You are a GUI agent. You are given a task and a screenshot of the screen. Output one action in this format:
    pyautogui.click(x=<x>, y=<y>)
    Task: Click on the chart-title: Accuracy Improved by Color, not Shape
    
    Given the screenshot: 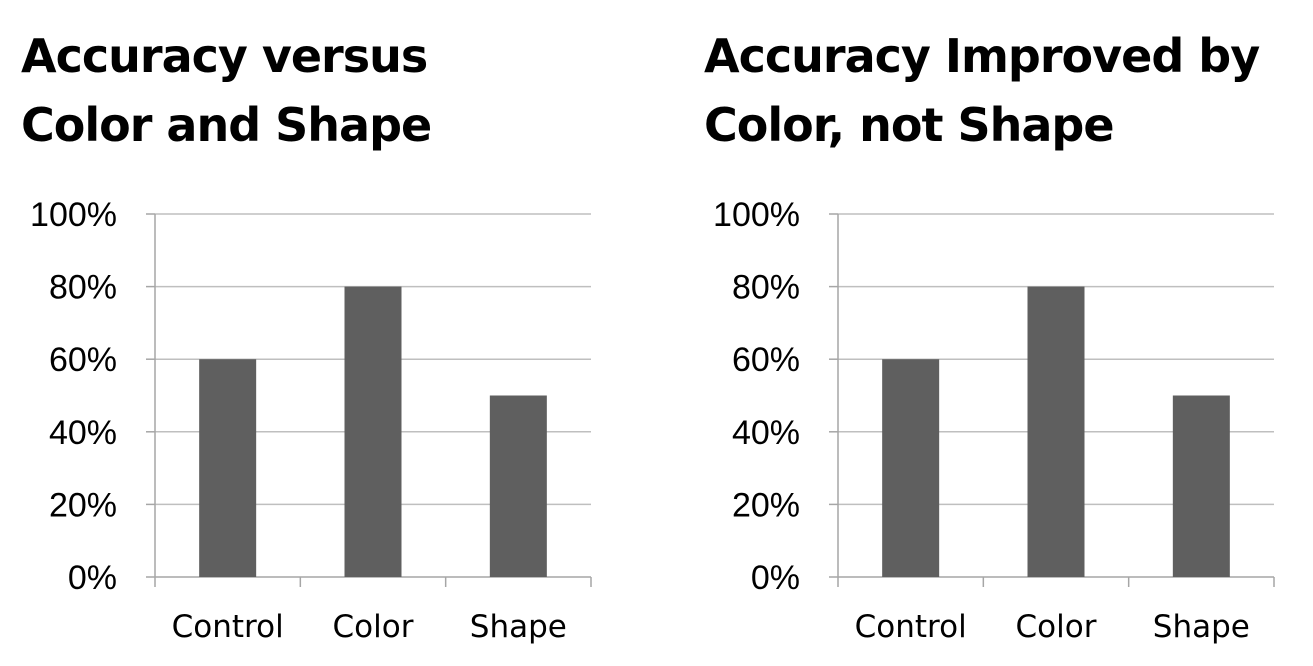 What is the action you would take?
    pyautogui.click(x=982, y=91)
    